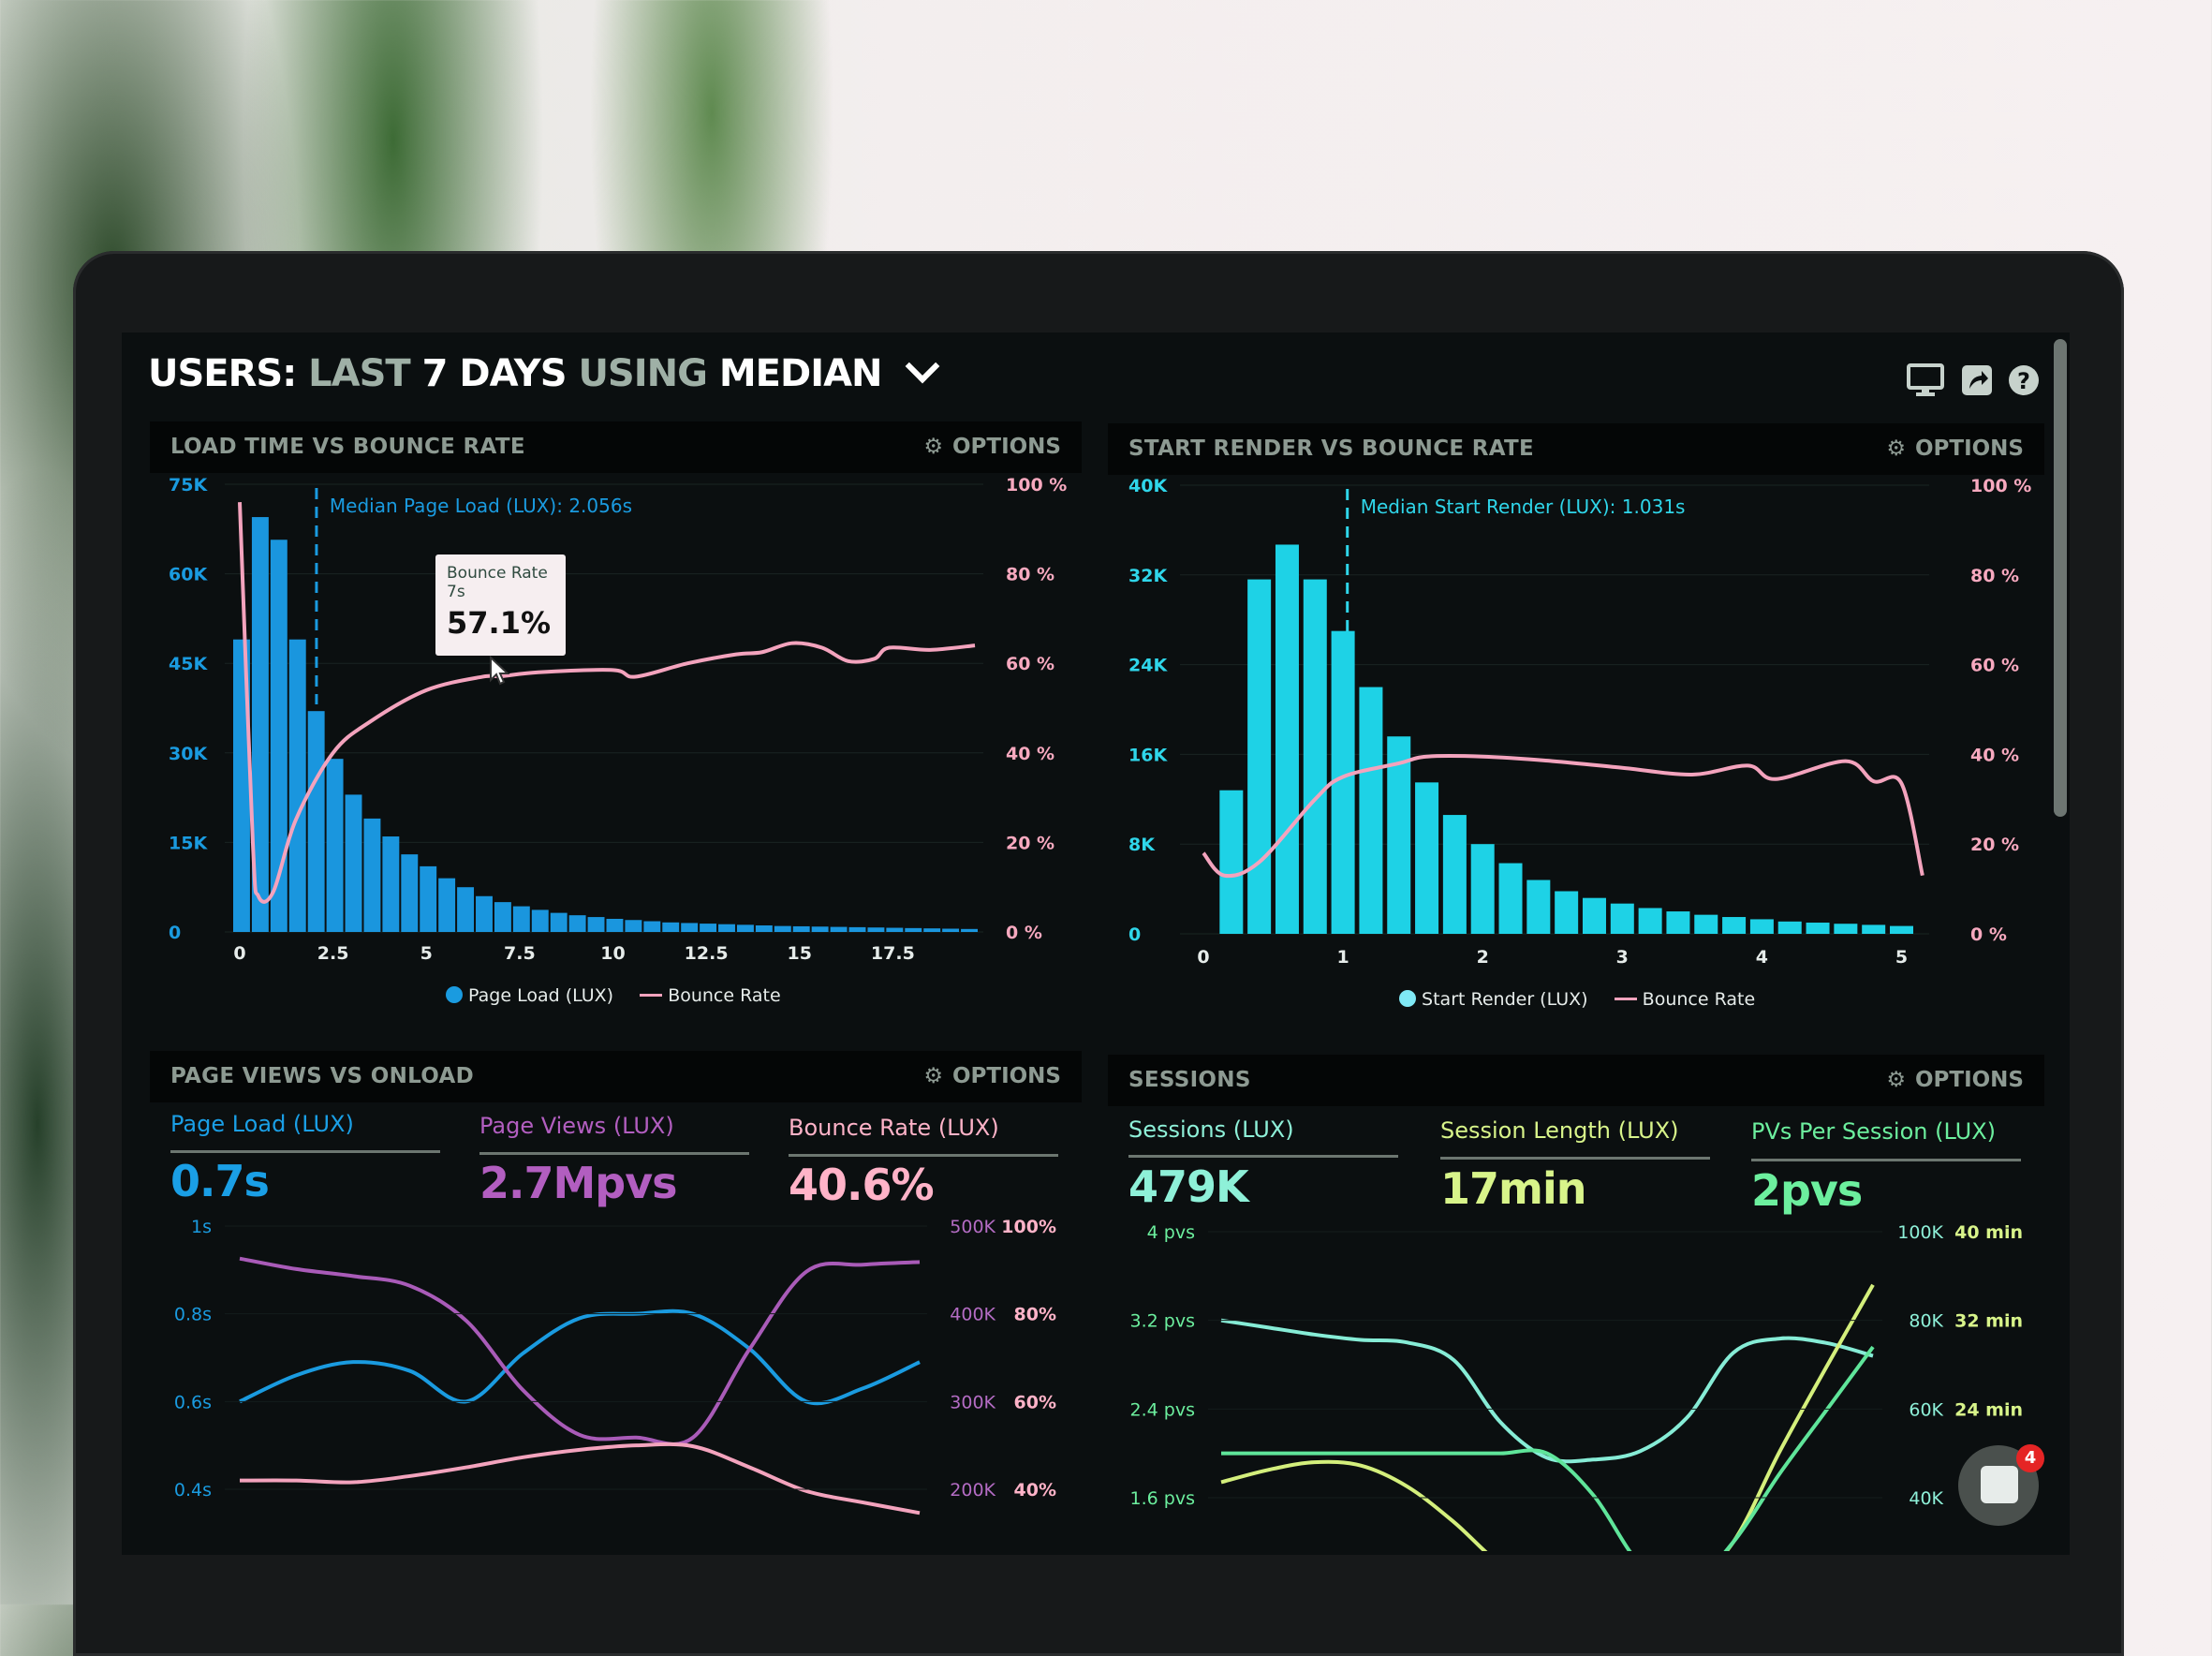 This screenshot has width=2212, height=1656. What do you see at coordinates (933, 447) in the screenshot?
I see `gear-icon: ⚙` at bounding box center [933, 447].